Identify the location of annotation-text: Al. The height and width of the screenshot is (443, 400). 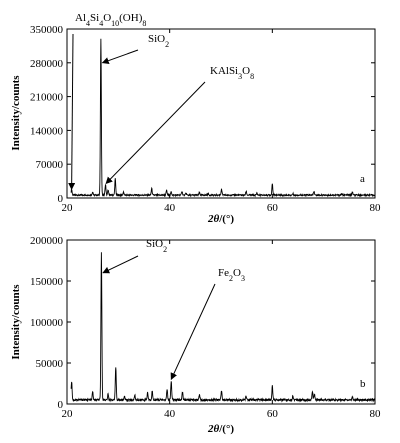
(80, 18).